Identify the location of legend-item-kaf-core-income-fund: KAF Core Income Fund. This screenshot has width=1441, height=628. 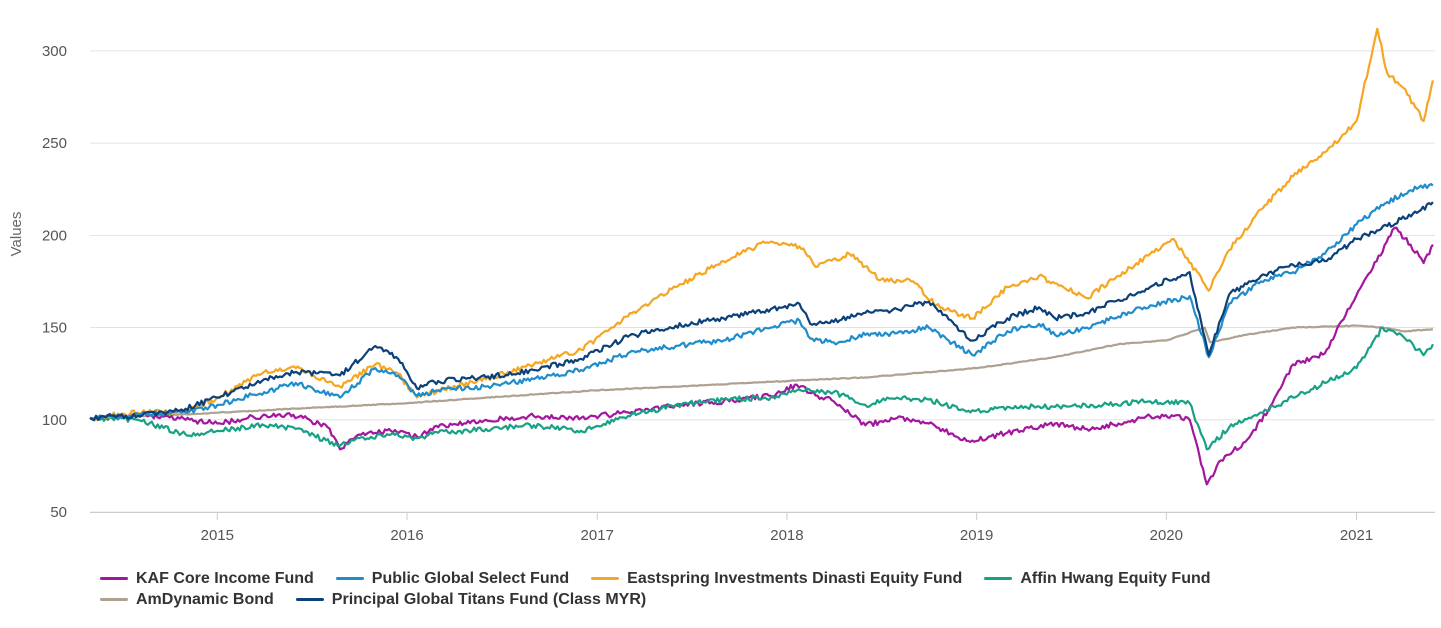
(207, 579).